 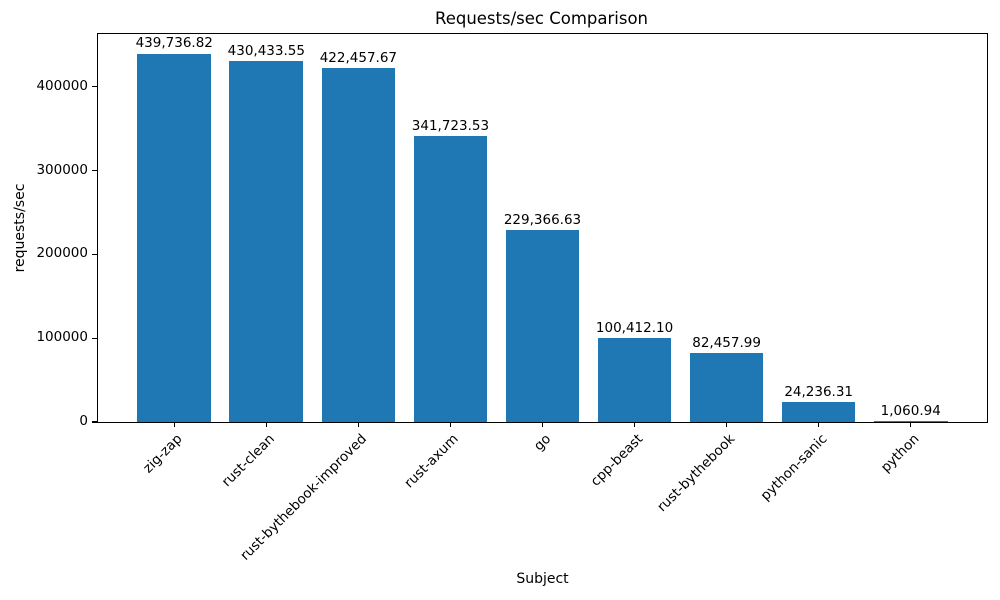 What do you see at coordinates (163, 454) in the screenshot?
I see `x-tick-label: zig-zap` at bounding box center [163, 454].